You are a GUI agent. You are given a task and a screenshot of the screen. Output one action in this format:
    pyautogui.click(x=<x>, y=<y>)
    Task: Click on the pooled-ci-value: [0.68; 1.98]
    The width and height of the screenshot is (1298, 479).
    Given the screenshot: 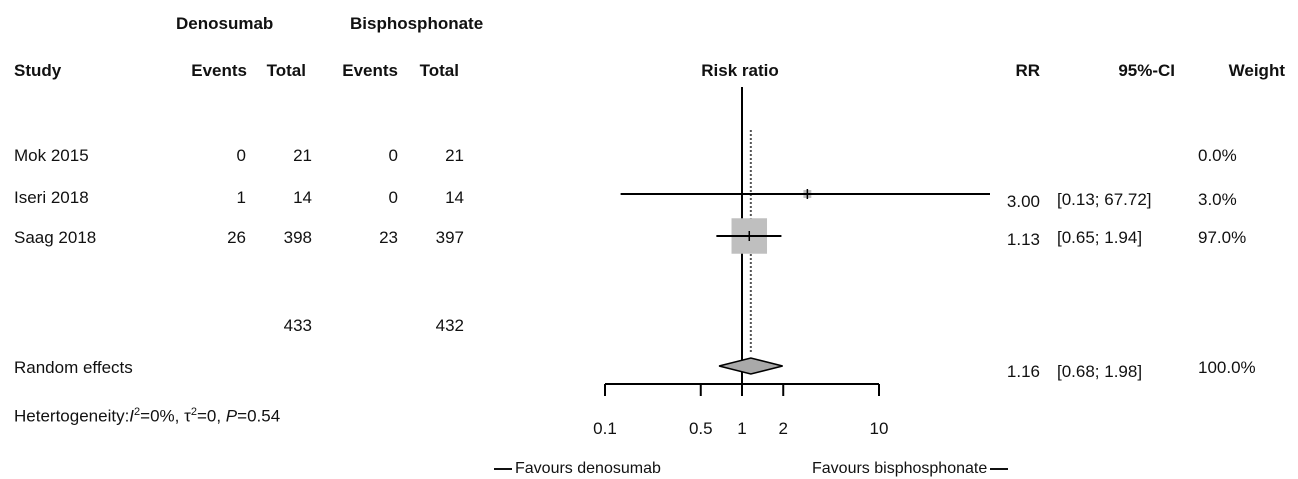 What is the action you would take?
    pyautogui.click(x=1100, y=371)
    